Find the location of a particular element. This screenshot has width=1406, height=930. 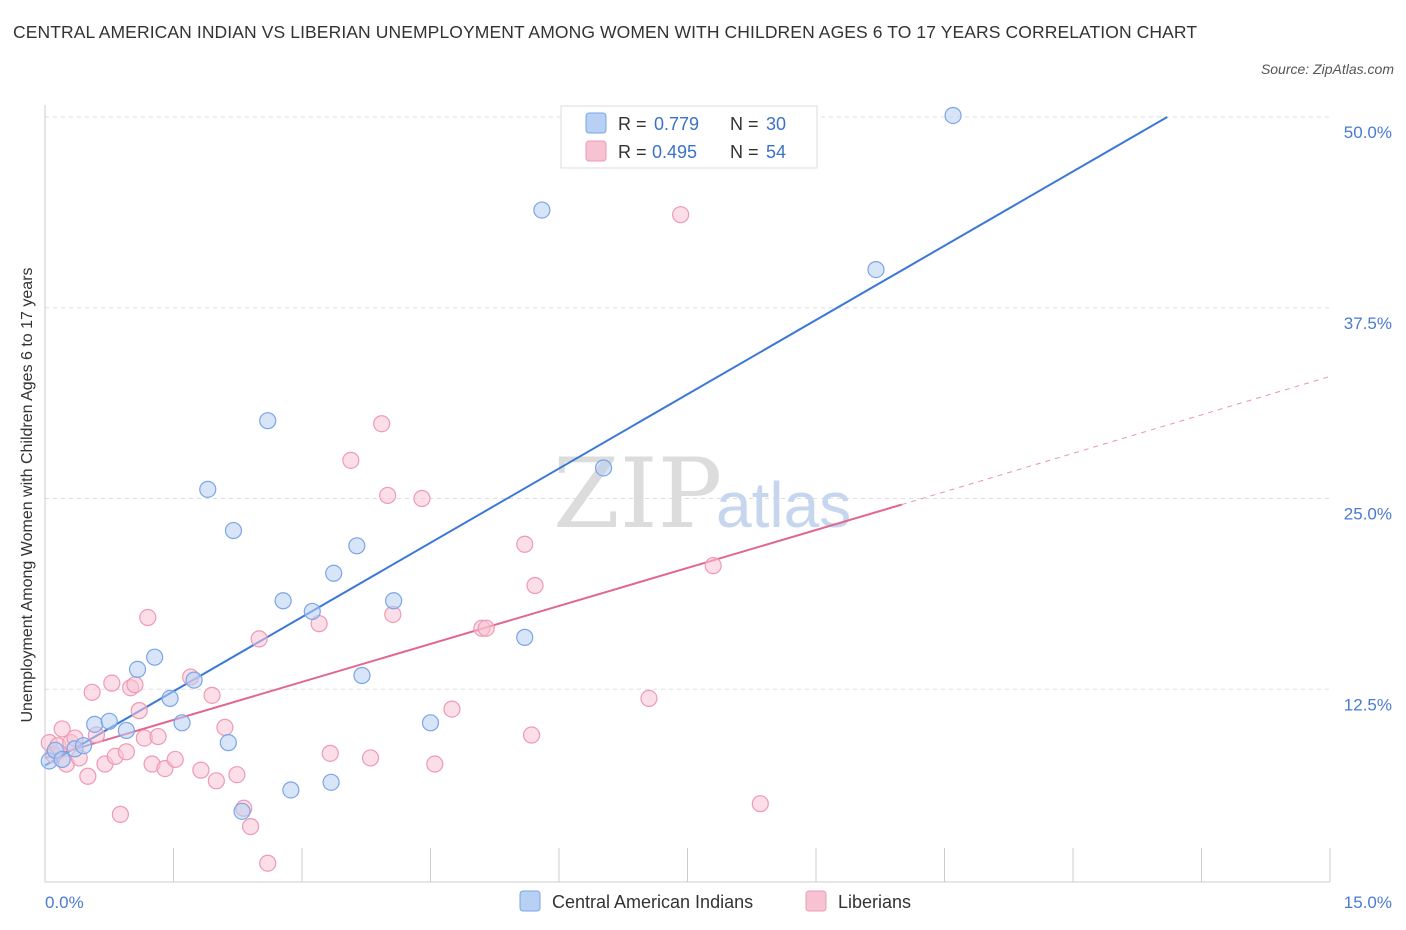

x-tick-label: 15.0% is located at coordinates (1368, 902).